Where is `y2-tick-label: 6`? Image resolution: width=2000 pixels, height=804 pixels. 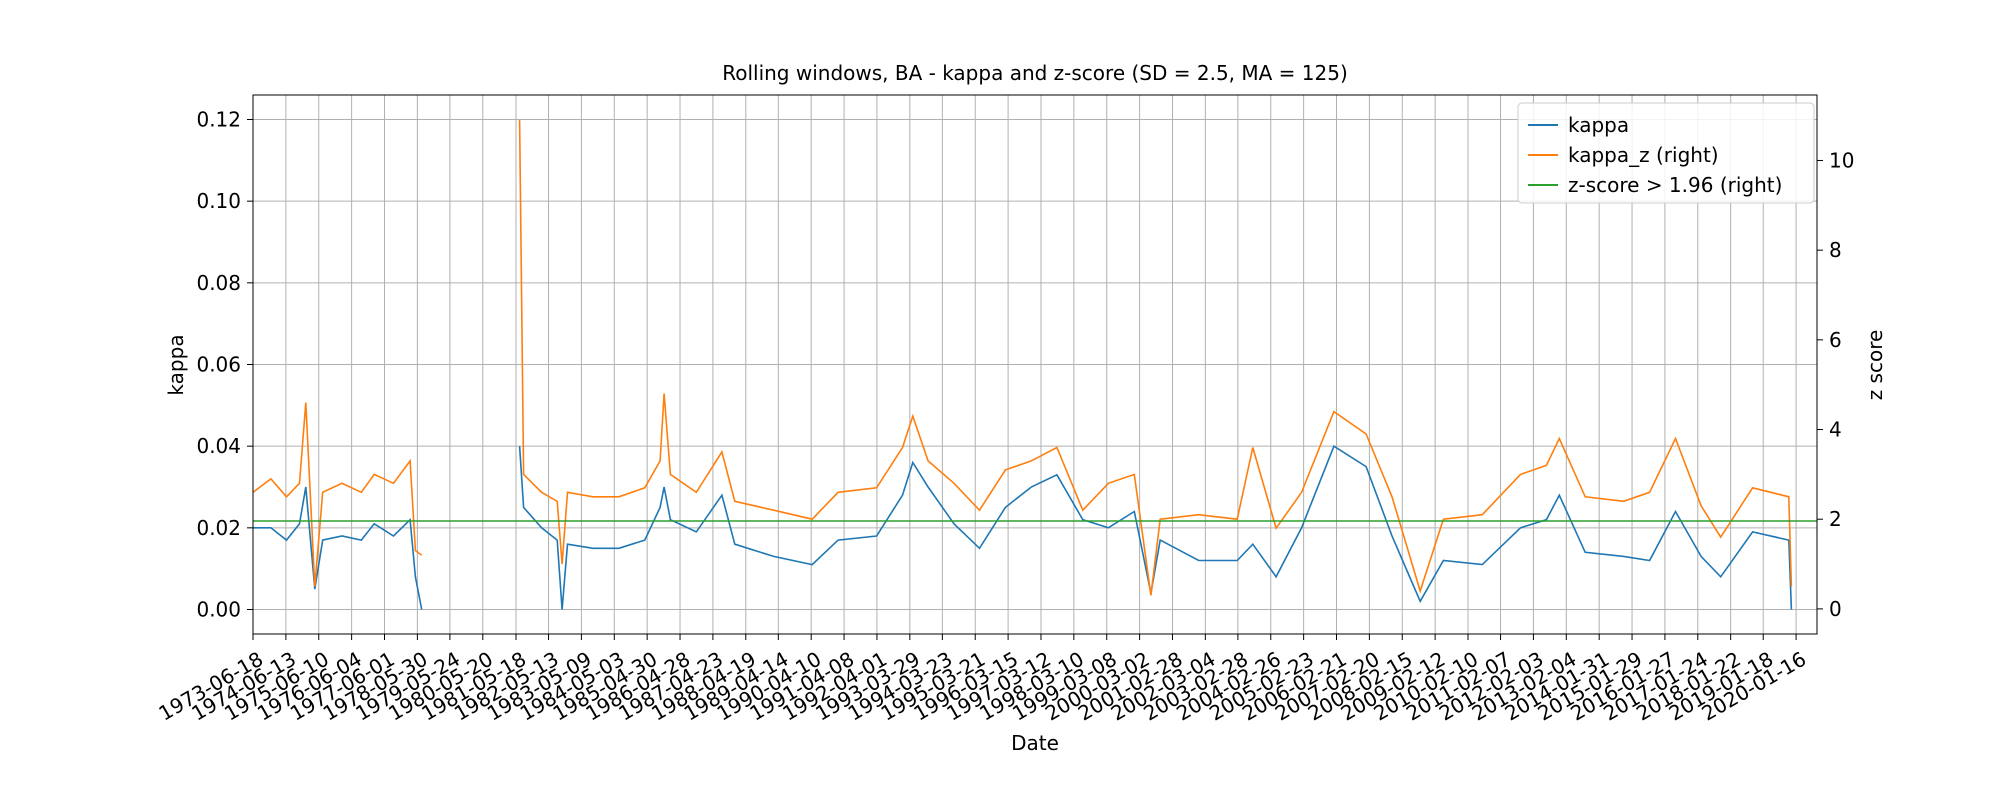
y2-tick-label: 6 is located at coordinates (1835, 340).